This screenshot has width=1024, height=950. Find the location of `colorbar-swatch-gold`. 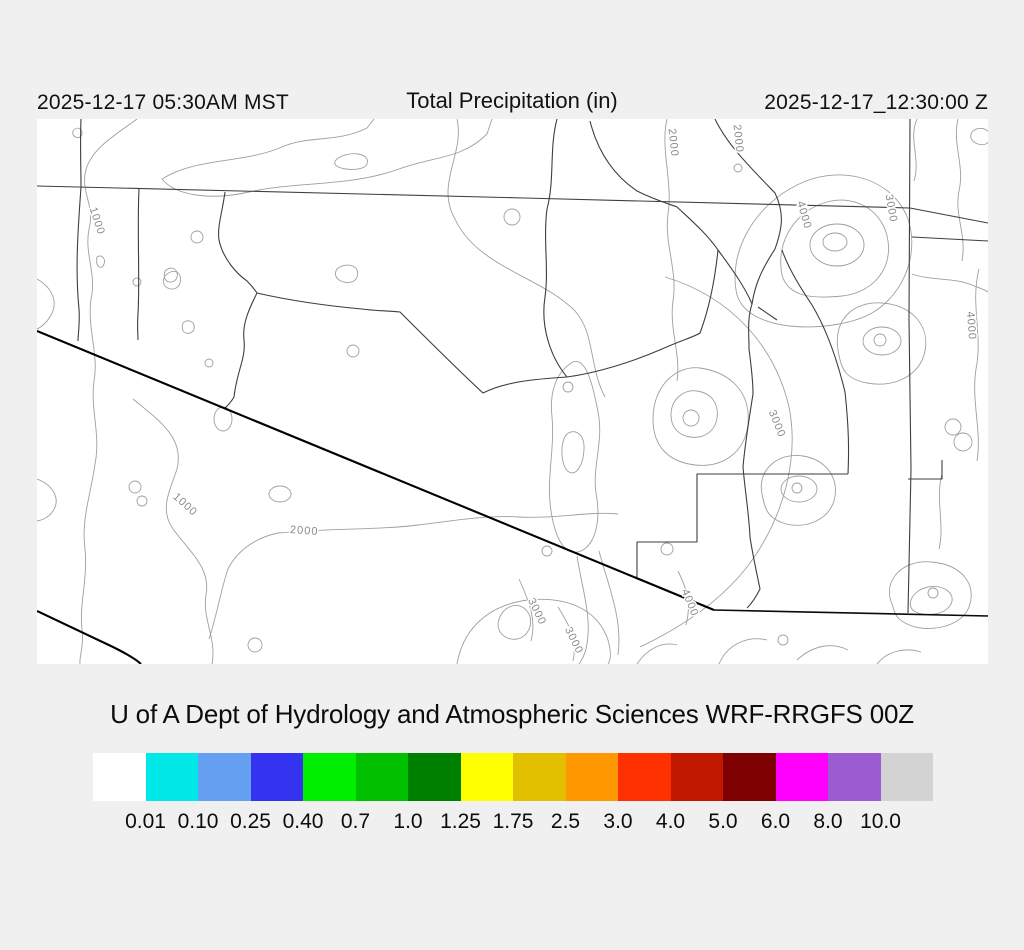

colorbar-swatch-gold is located at coordinates (539, 777).